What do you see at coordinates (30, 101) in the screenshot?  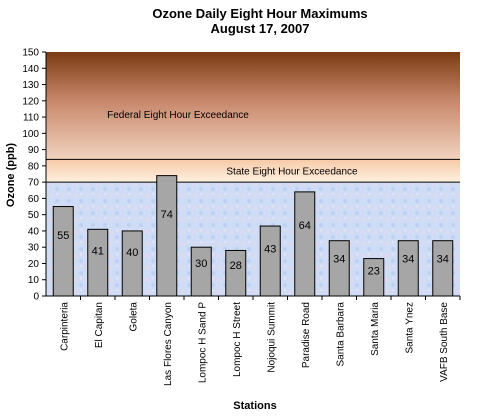 I see `y-tick-label: 120` at bounding box center [30, 101].